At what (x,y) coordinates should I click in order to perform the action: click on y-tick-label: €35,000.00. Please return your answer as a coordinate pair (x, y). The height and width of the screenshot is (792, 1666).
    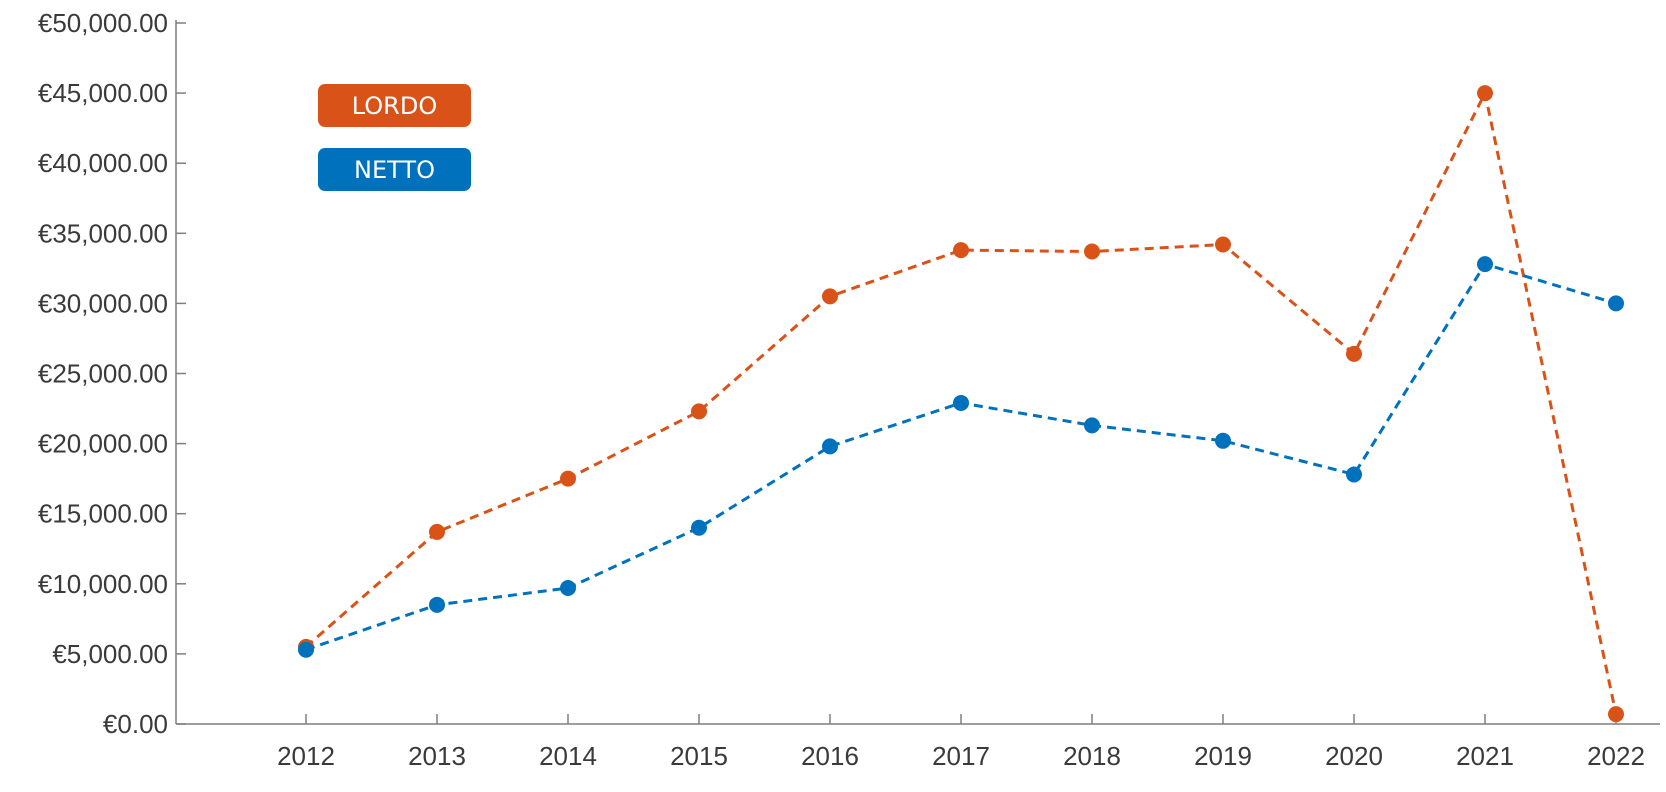
    Looking at the image, I should click on (103, 233).